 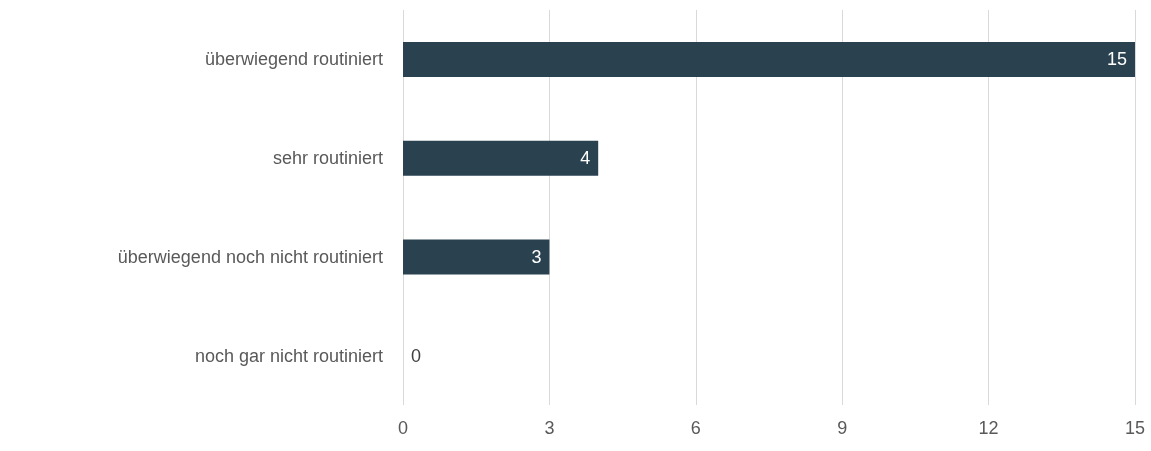 What do you see at coordinates (293, 59) in the screenshot?
I see `y-tick-label: überwiegend routiniert` at bounding box center [293, 59].